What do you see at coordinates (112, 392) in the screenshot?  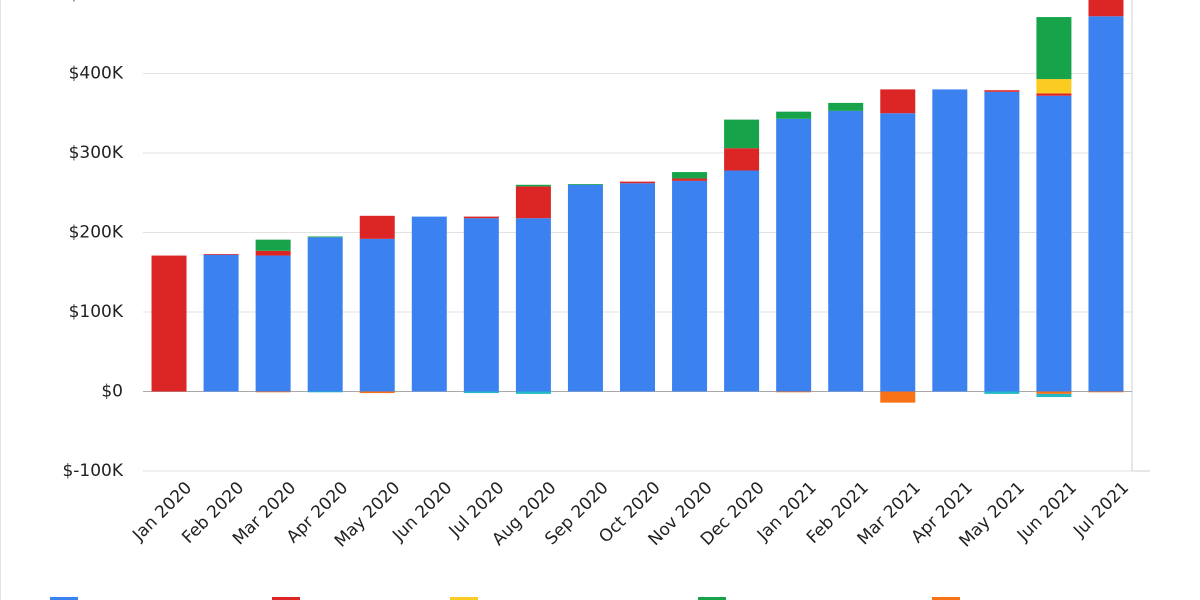 I see `y-tick-label: $0` at bounding box center [112, 392].